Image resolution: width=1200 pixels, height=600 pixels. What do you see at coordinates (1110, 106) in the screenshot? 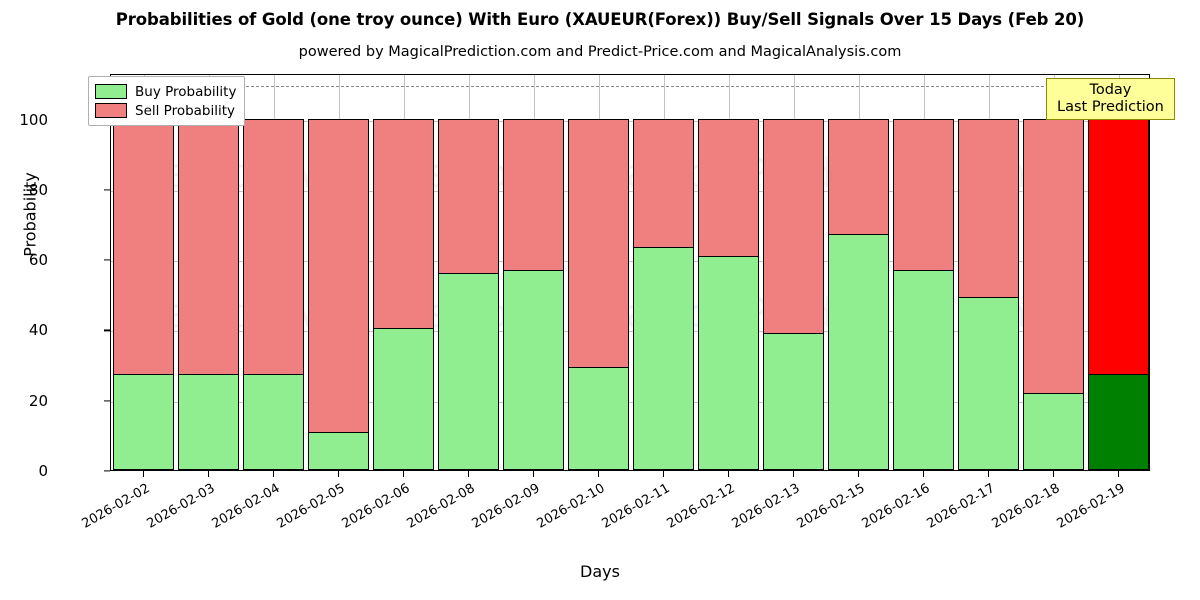
I see `today-annotation-line2: Last Prediction` at bounding box center [1110, 106].